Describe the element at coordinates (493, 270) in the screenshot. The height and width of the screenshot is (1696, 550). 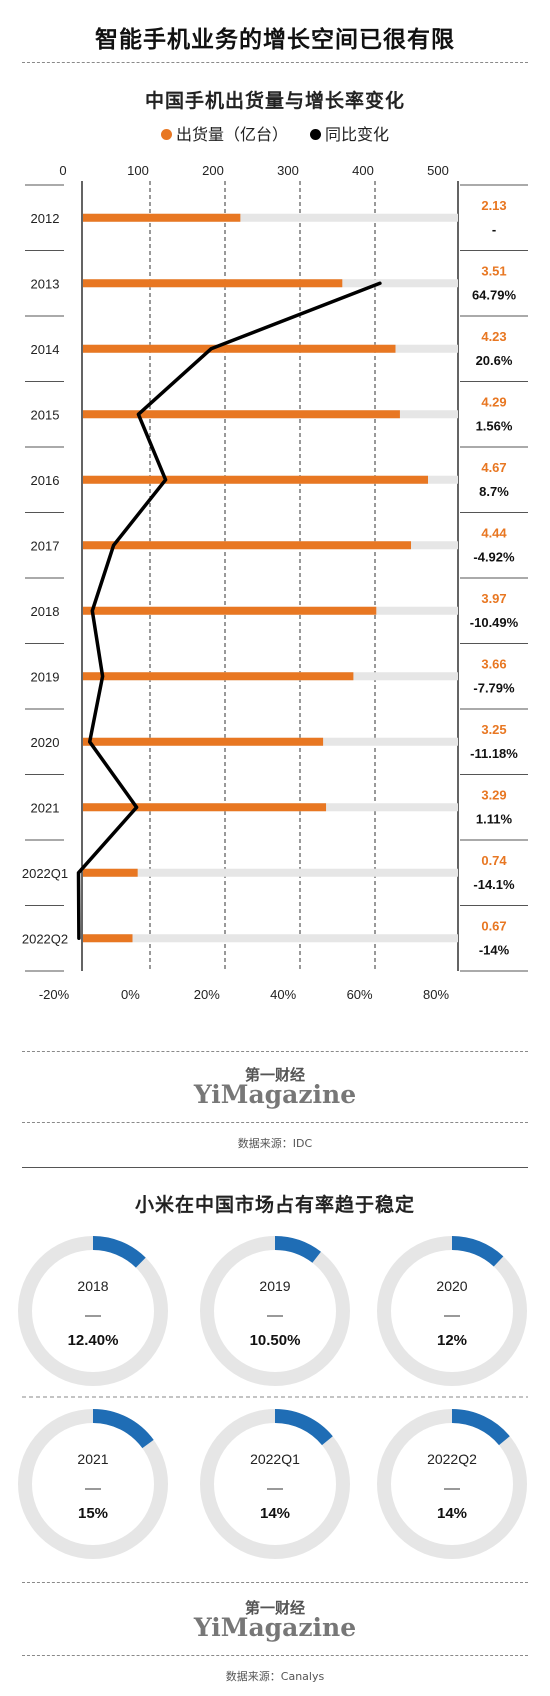
I see `shipment-value-label: 3.51` at that location.